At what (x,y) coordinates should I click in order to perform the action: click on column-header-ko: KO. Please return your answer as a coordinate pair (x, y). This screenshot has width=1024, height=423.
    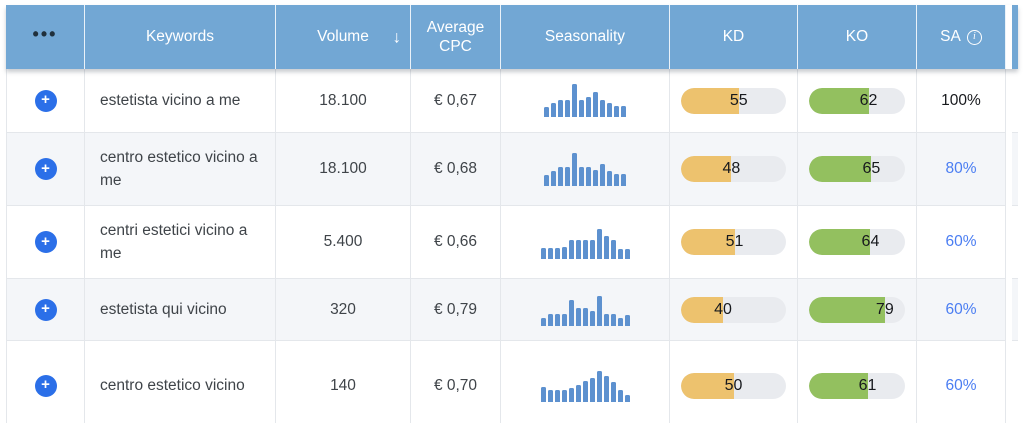
    Looking at the image, I should click on (857, 37).